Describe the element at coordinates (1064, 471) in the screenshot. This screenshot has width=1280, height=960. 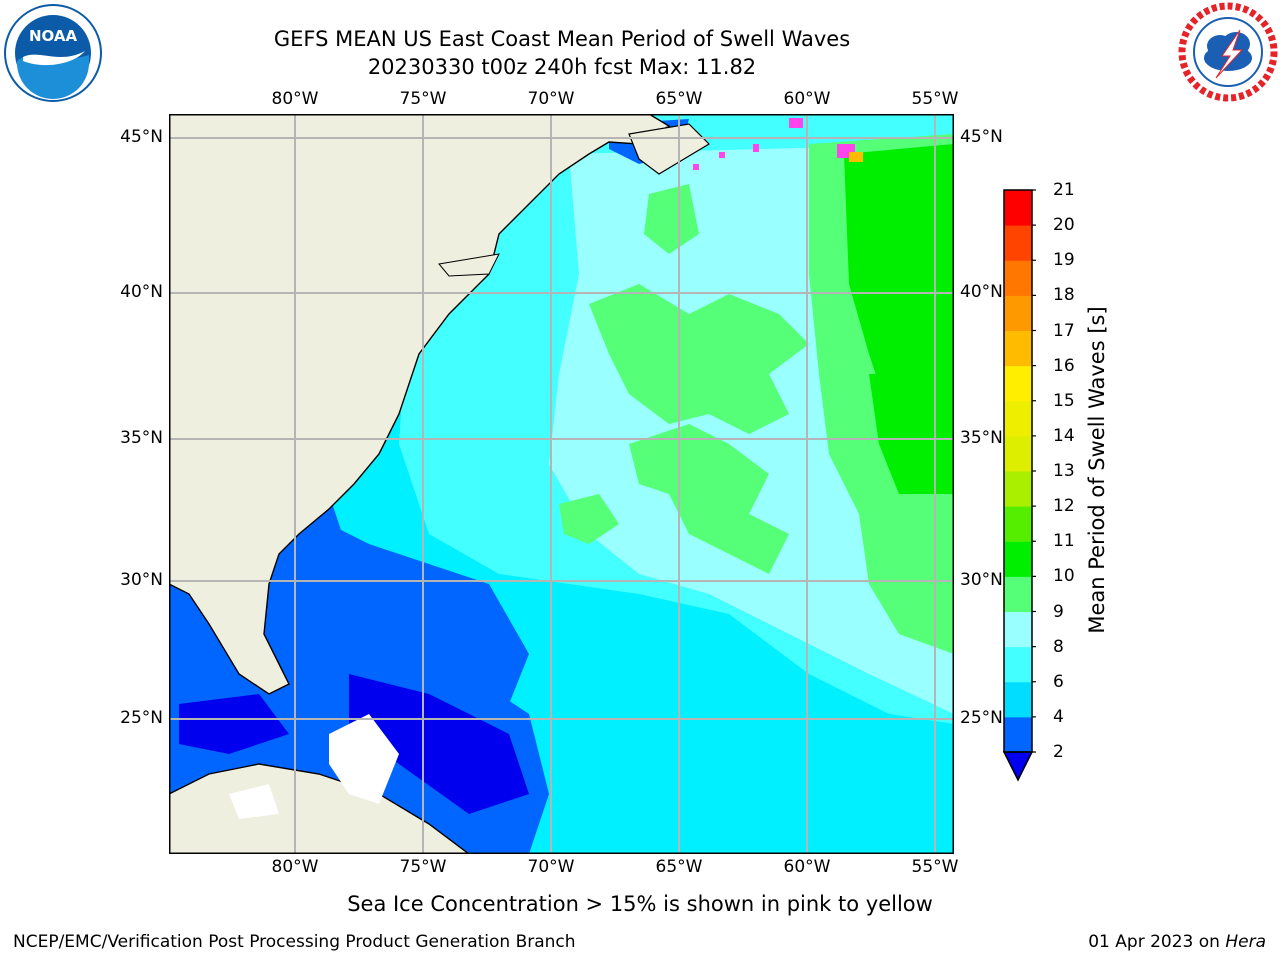
I see `colorbar-tick-label: 13` at that location.